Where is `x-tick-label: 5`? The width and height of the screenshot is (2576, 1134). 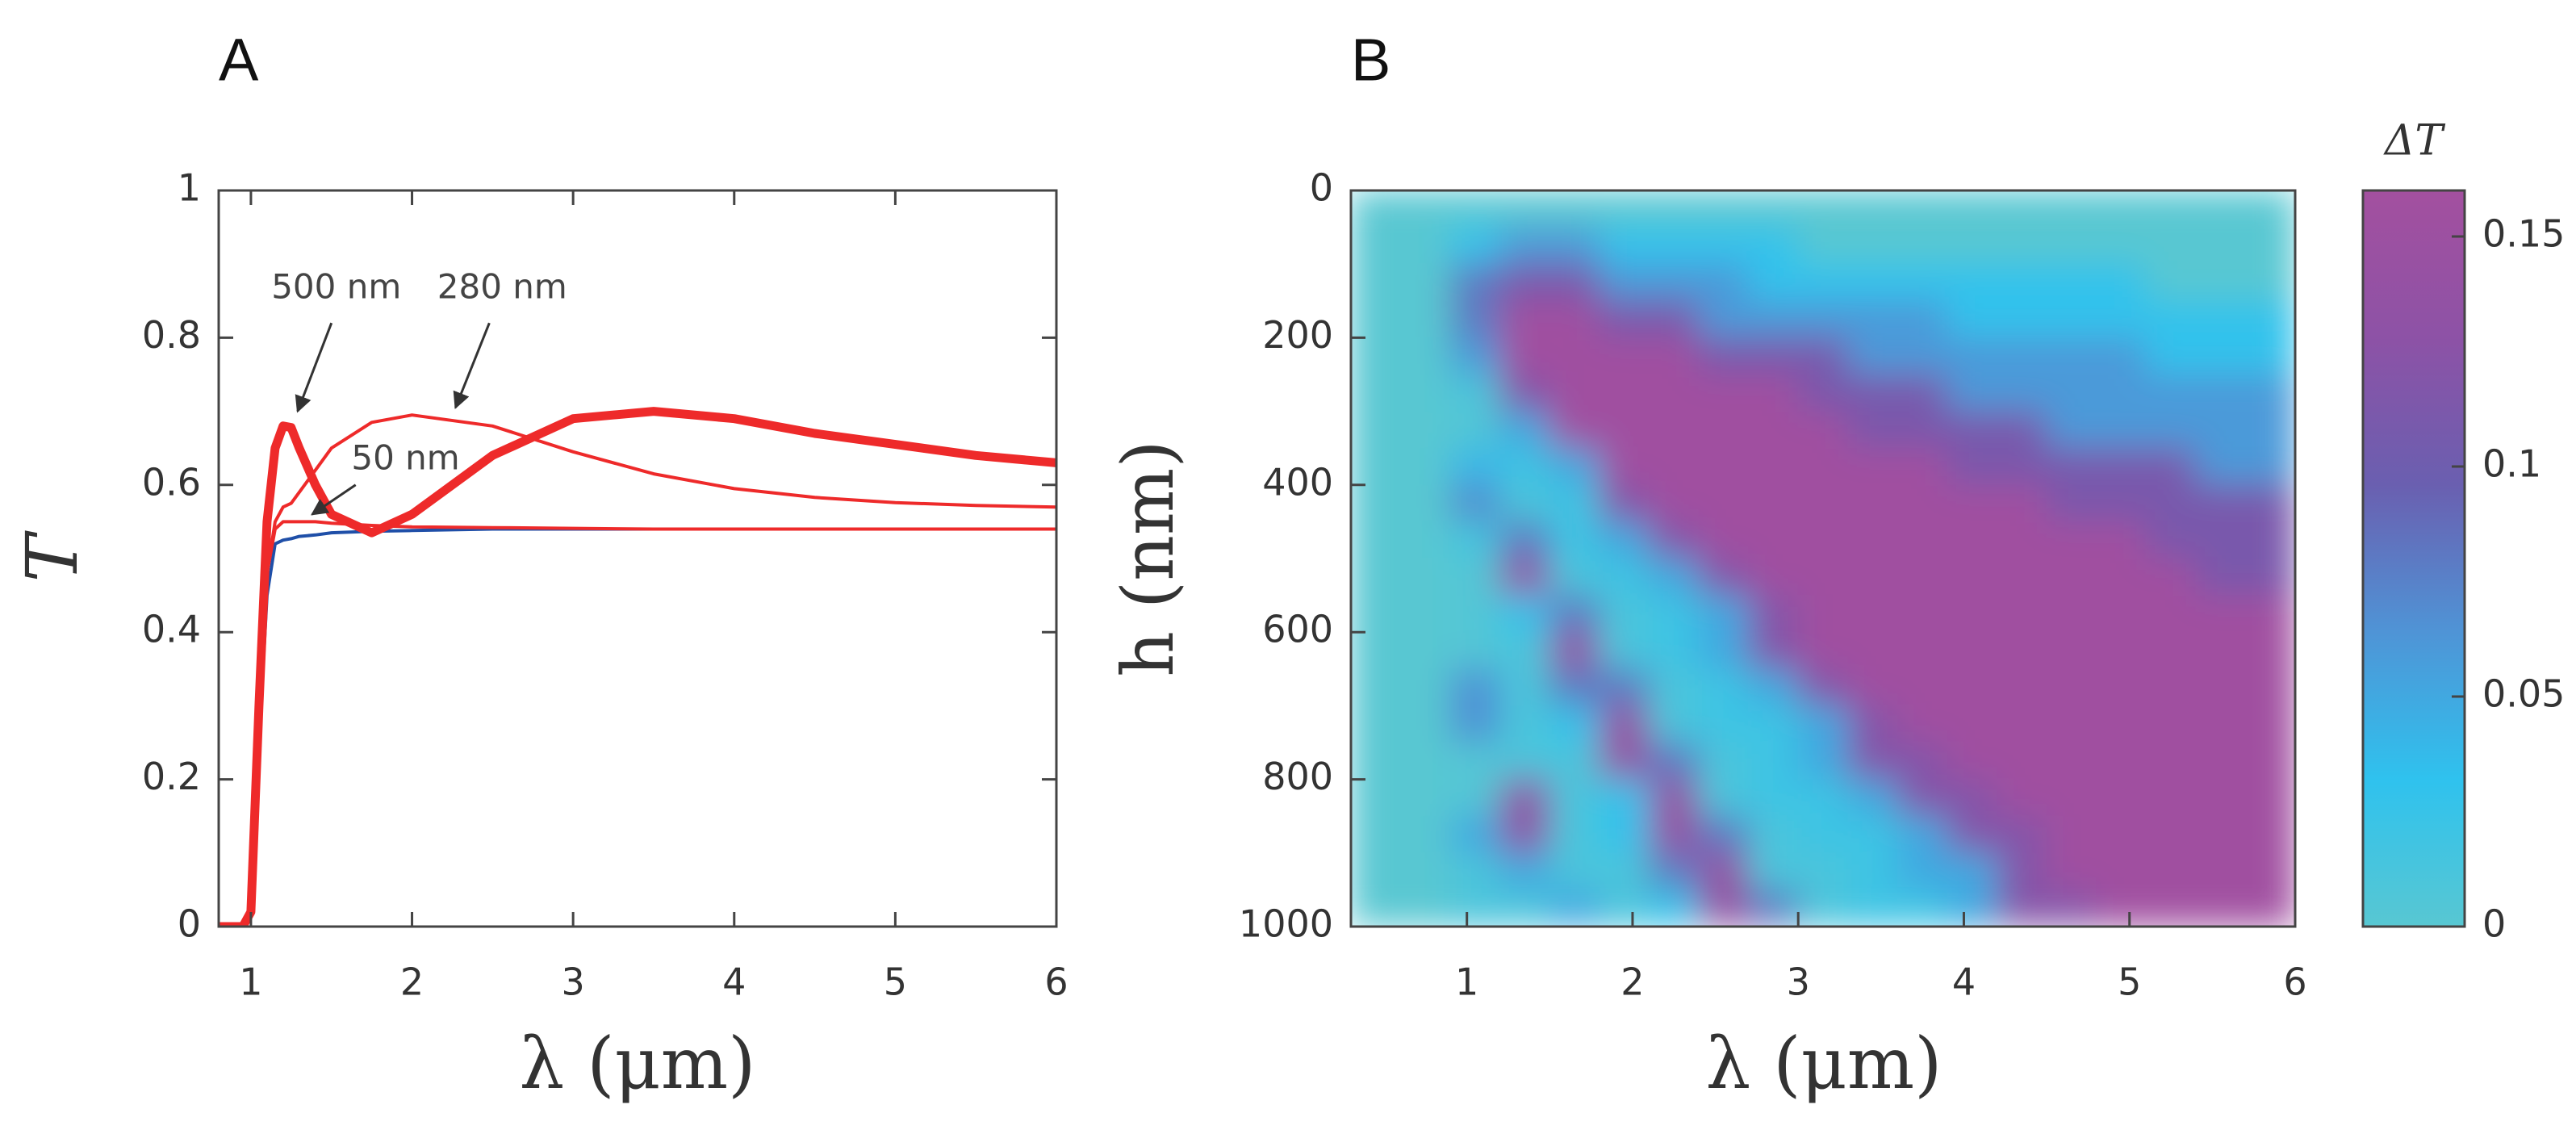
x-tick-label: 5 is located at coordinates (895, 982).